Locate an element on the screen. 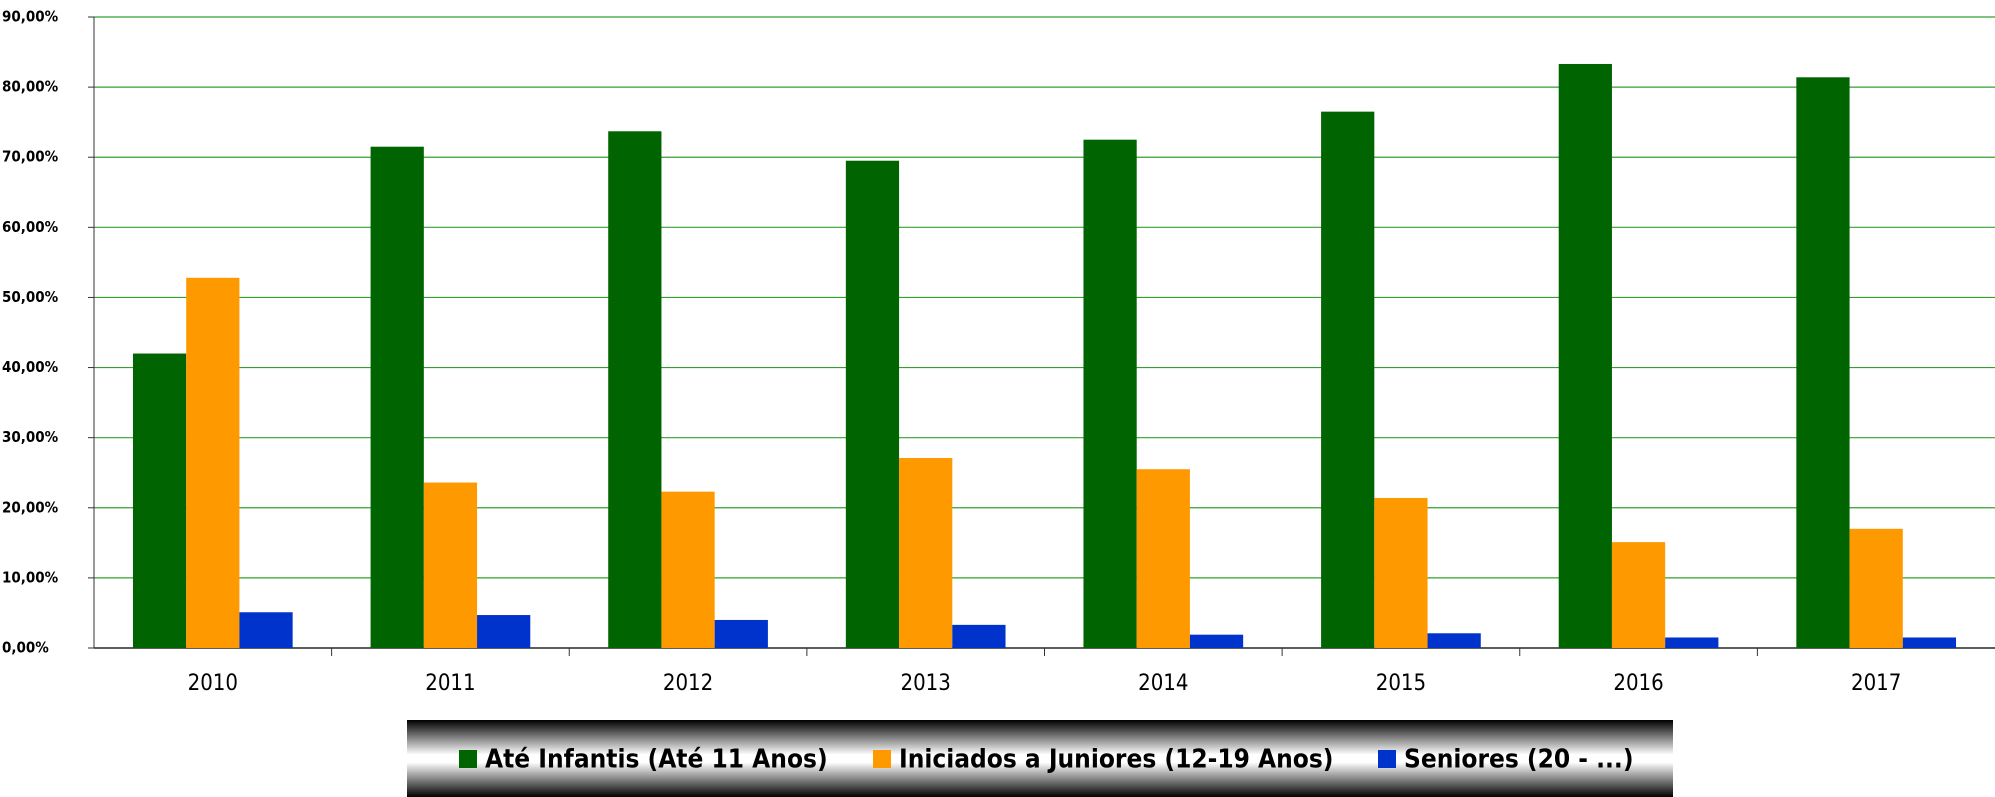  legend-label: Iniciados a Juniores (12-19 Anos) is located at coordinates (1116, 760).